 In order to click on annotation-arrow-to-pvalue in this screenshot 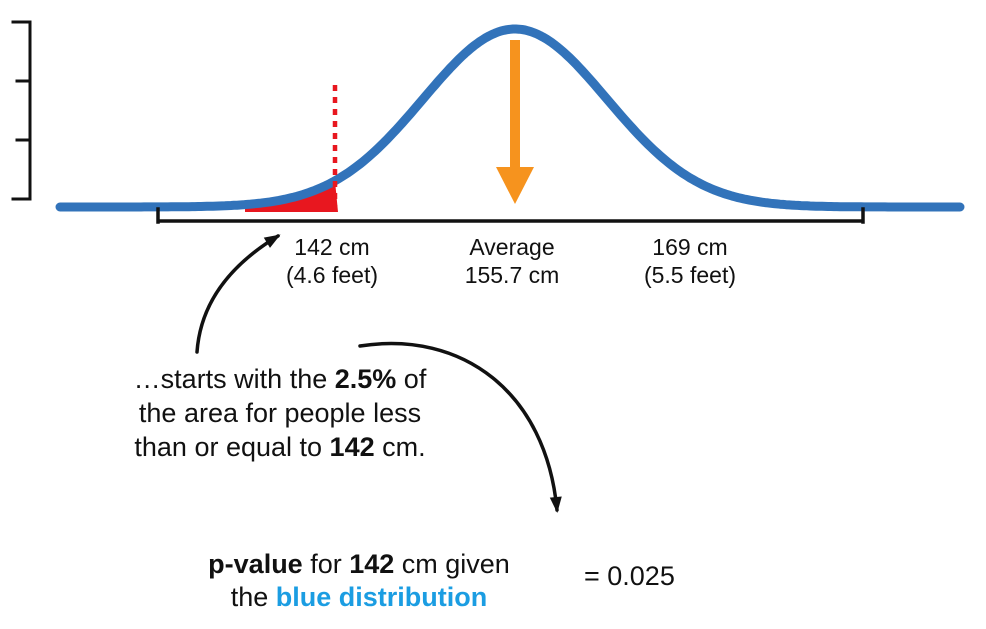, I will do `click(460, 427)`.